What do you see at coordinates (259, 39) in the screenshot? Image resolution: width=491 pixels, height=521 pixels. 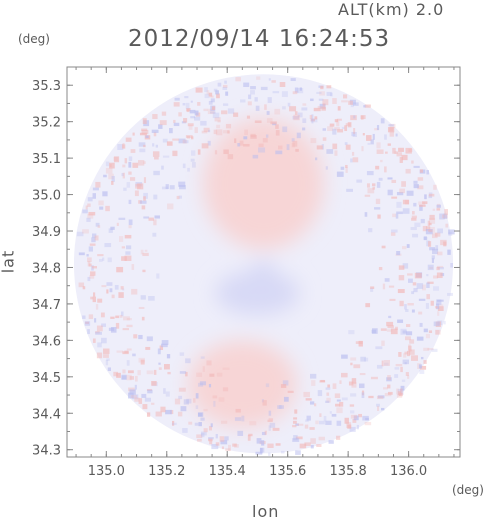 I see `datetime-title: 2012/09/14 16:24:53` at bounding box center [259, 39].